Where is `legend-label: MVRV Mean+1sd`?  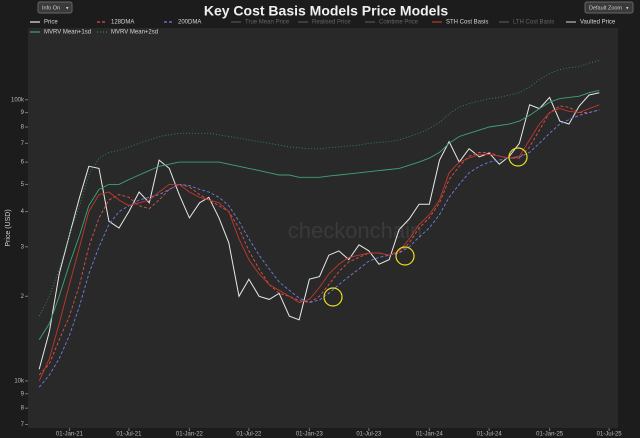
legend-label: MVRV Mean+1sd is located at coordinates (67, 33).